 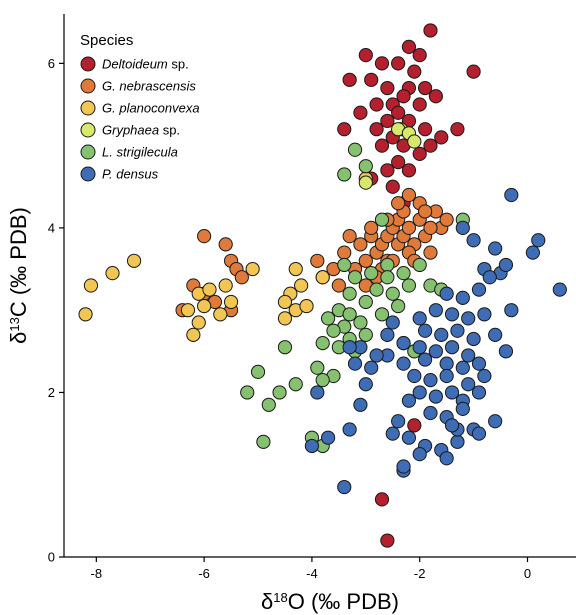 I want to click on legend-label-g-nebrascensis: G. nebrascensis, so click(x=149, y=86).